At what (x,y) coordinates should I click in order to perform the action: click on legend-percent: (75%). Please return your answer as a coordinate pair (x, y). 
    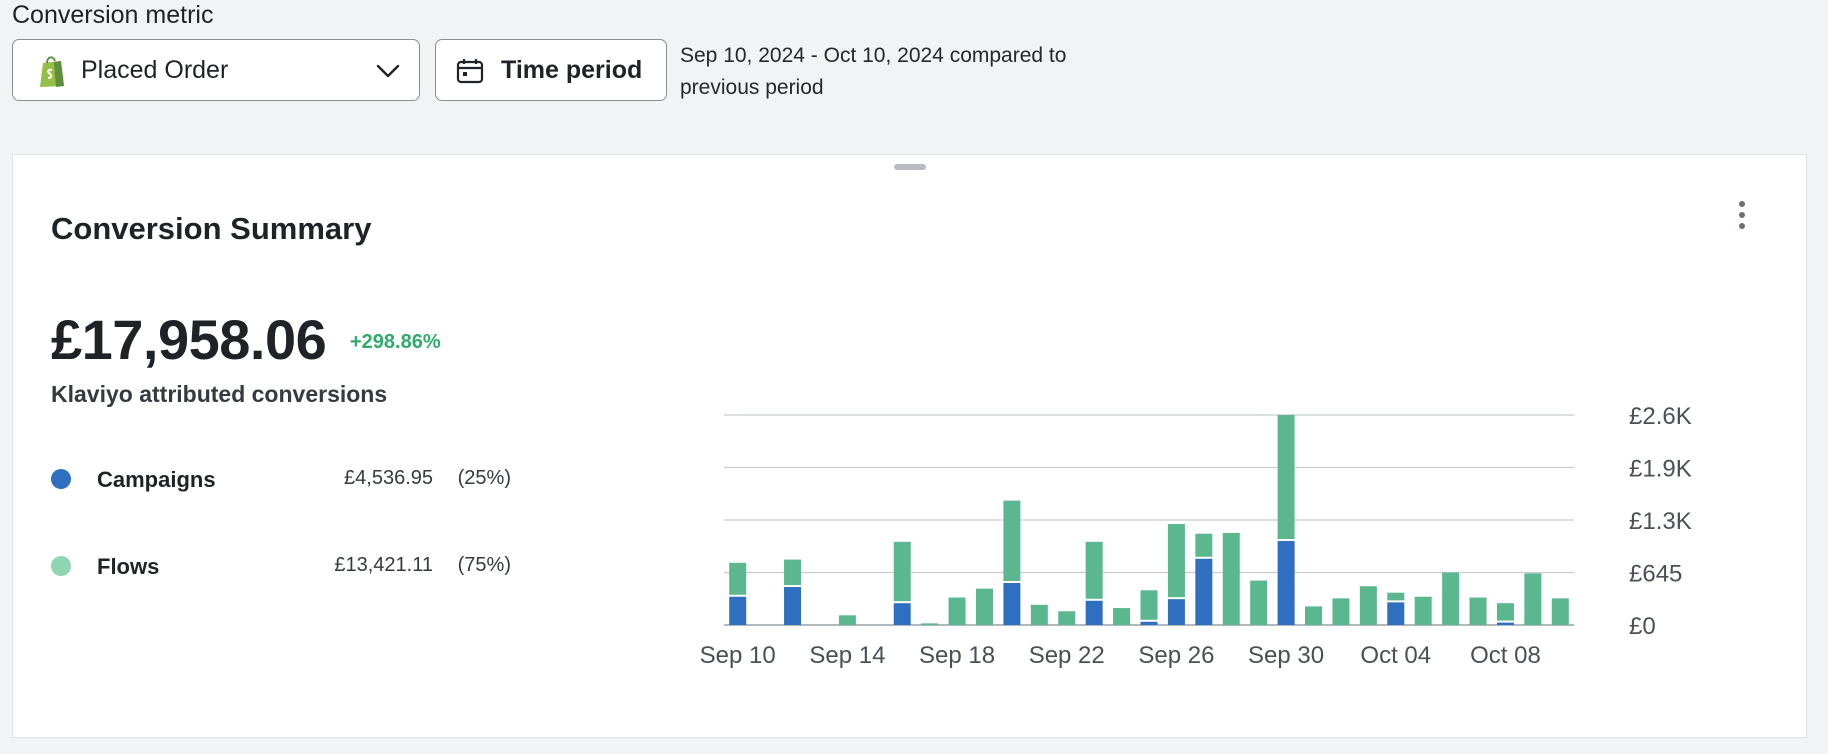
    Looking at the image, I should click on (484, 565).